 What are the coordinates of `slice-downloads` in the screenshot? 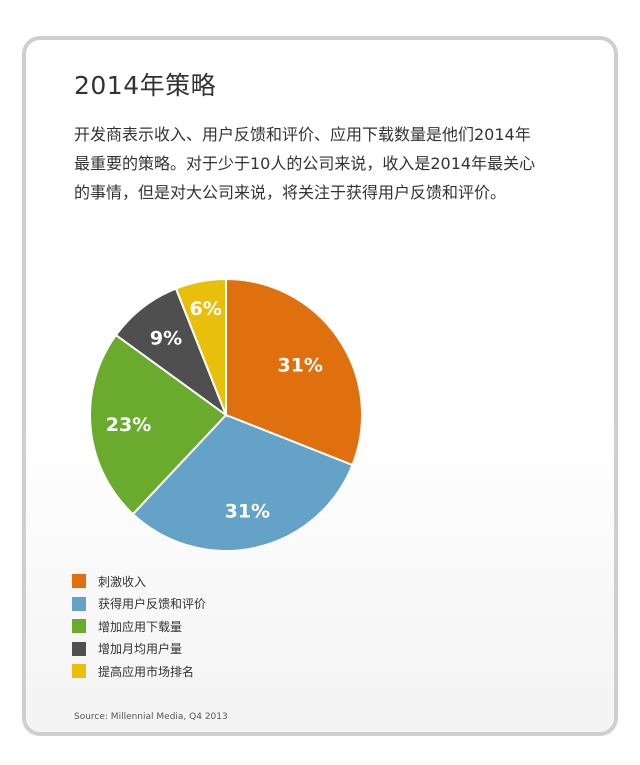 It's located at (158, 424).